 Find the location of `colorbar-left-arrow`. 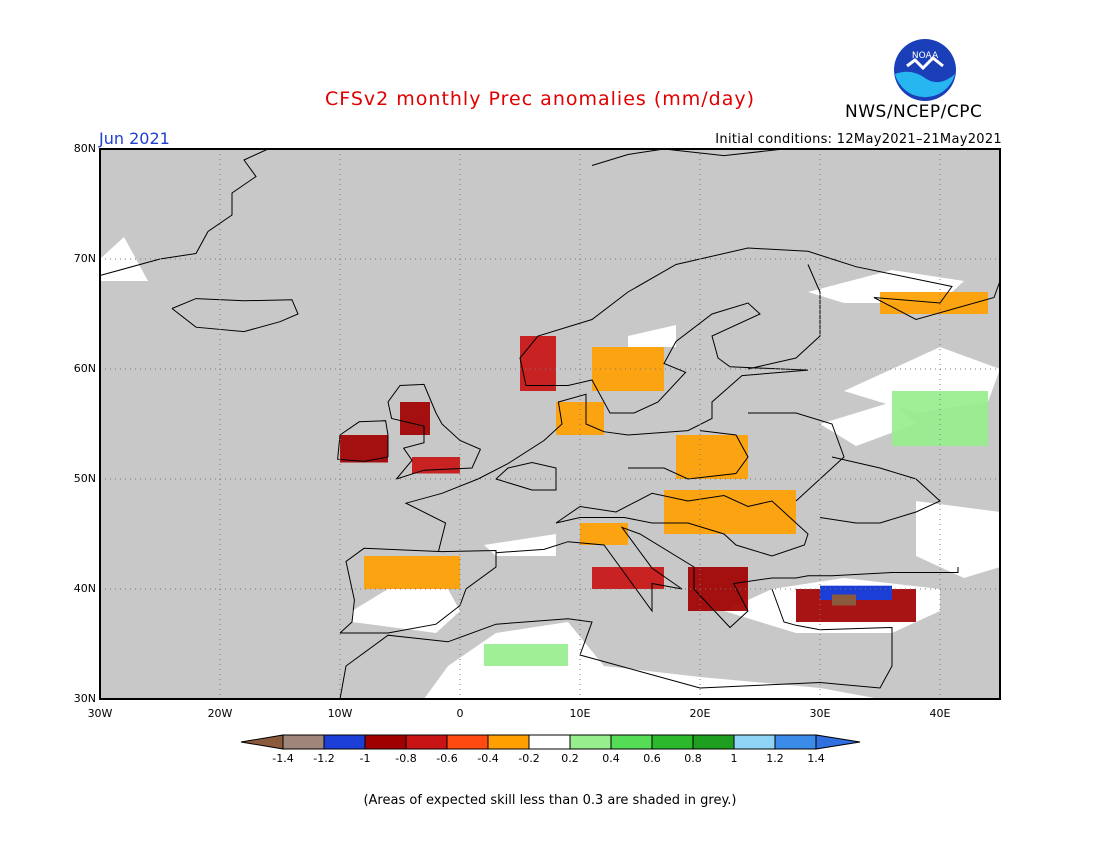

colorbar-left-arrow is located at coordinates (262, 742).